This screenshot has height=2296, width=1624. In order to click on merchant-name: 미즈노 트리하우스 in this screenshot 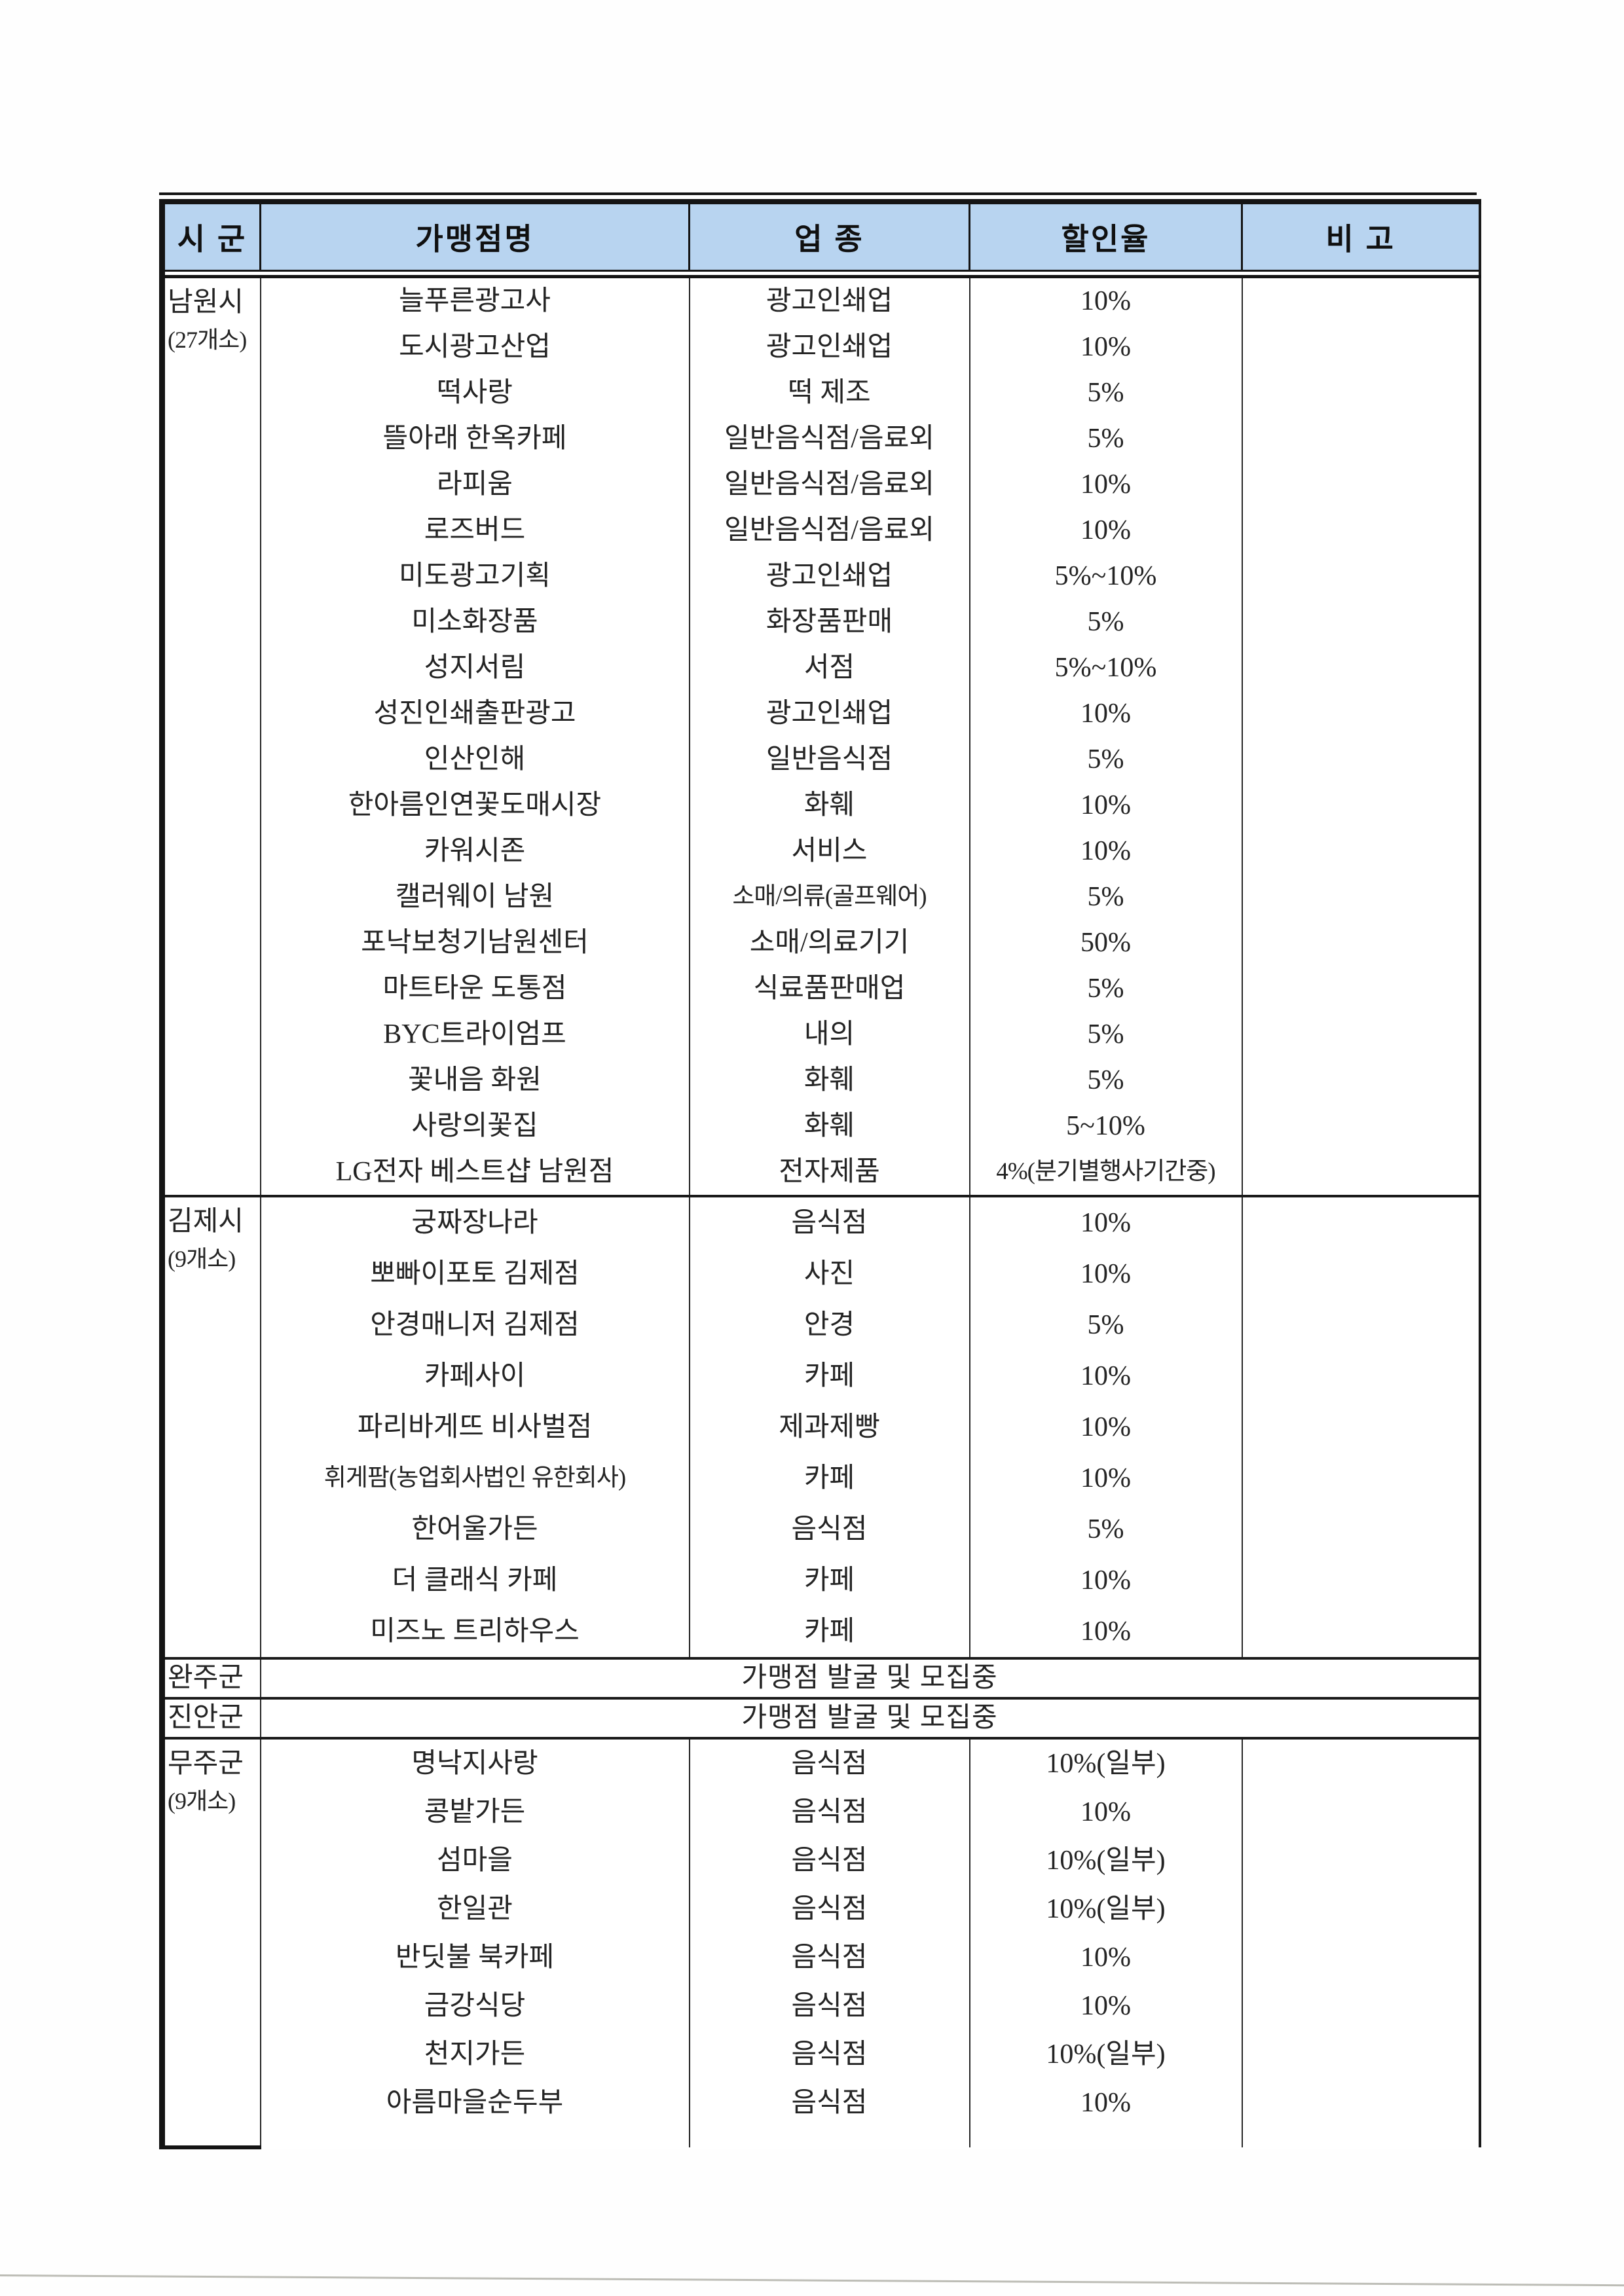, I will do `click(475, 1631)`.